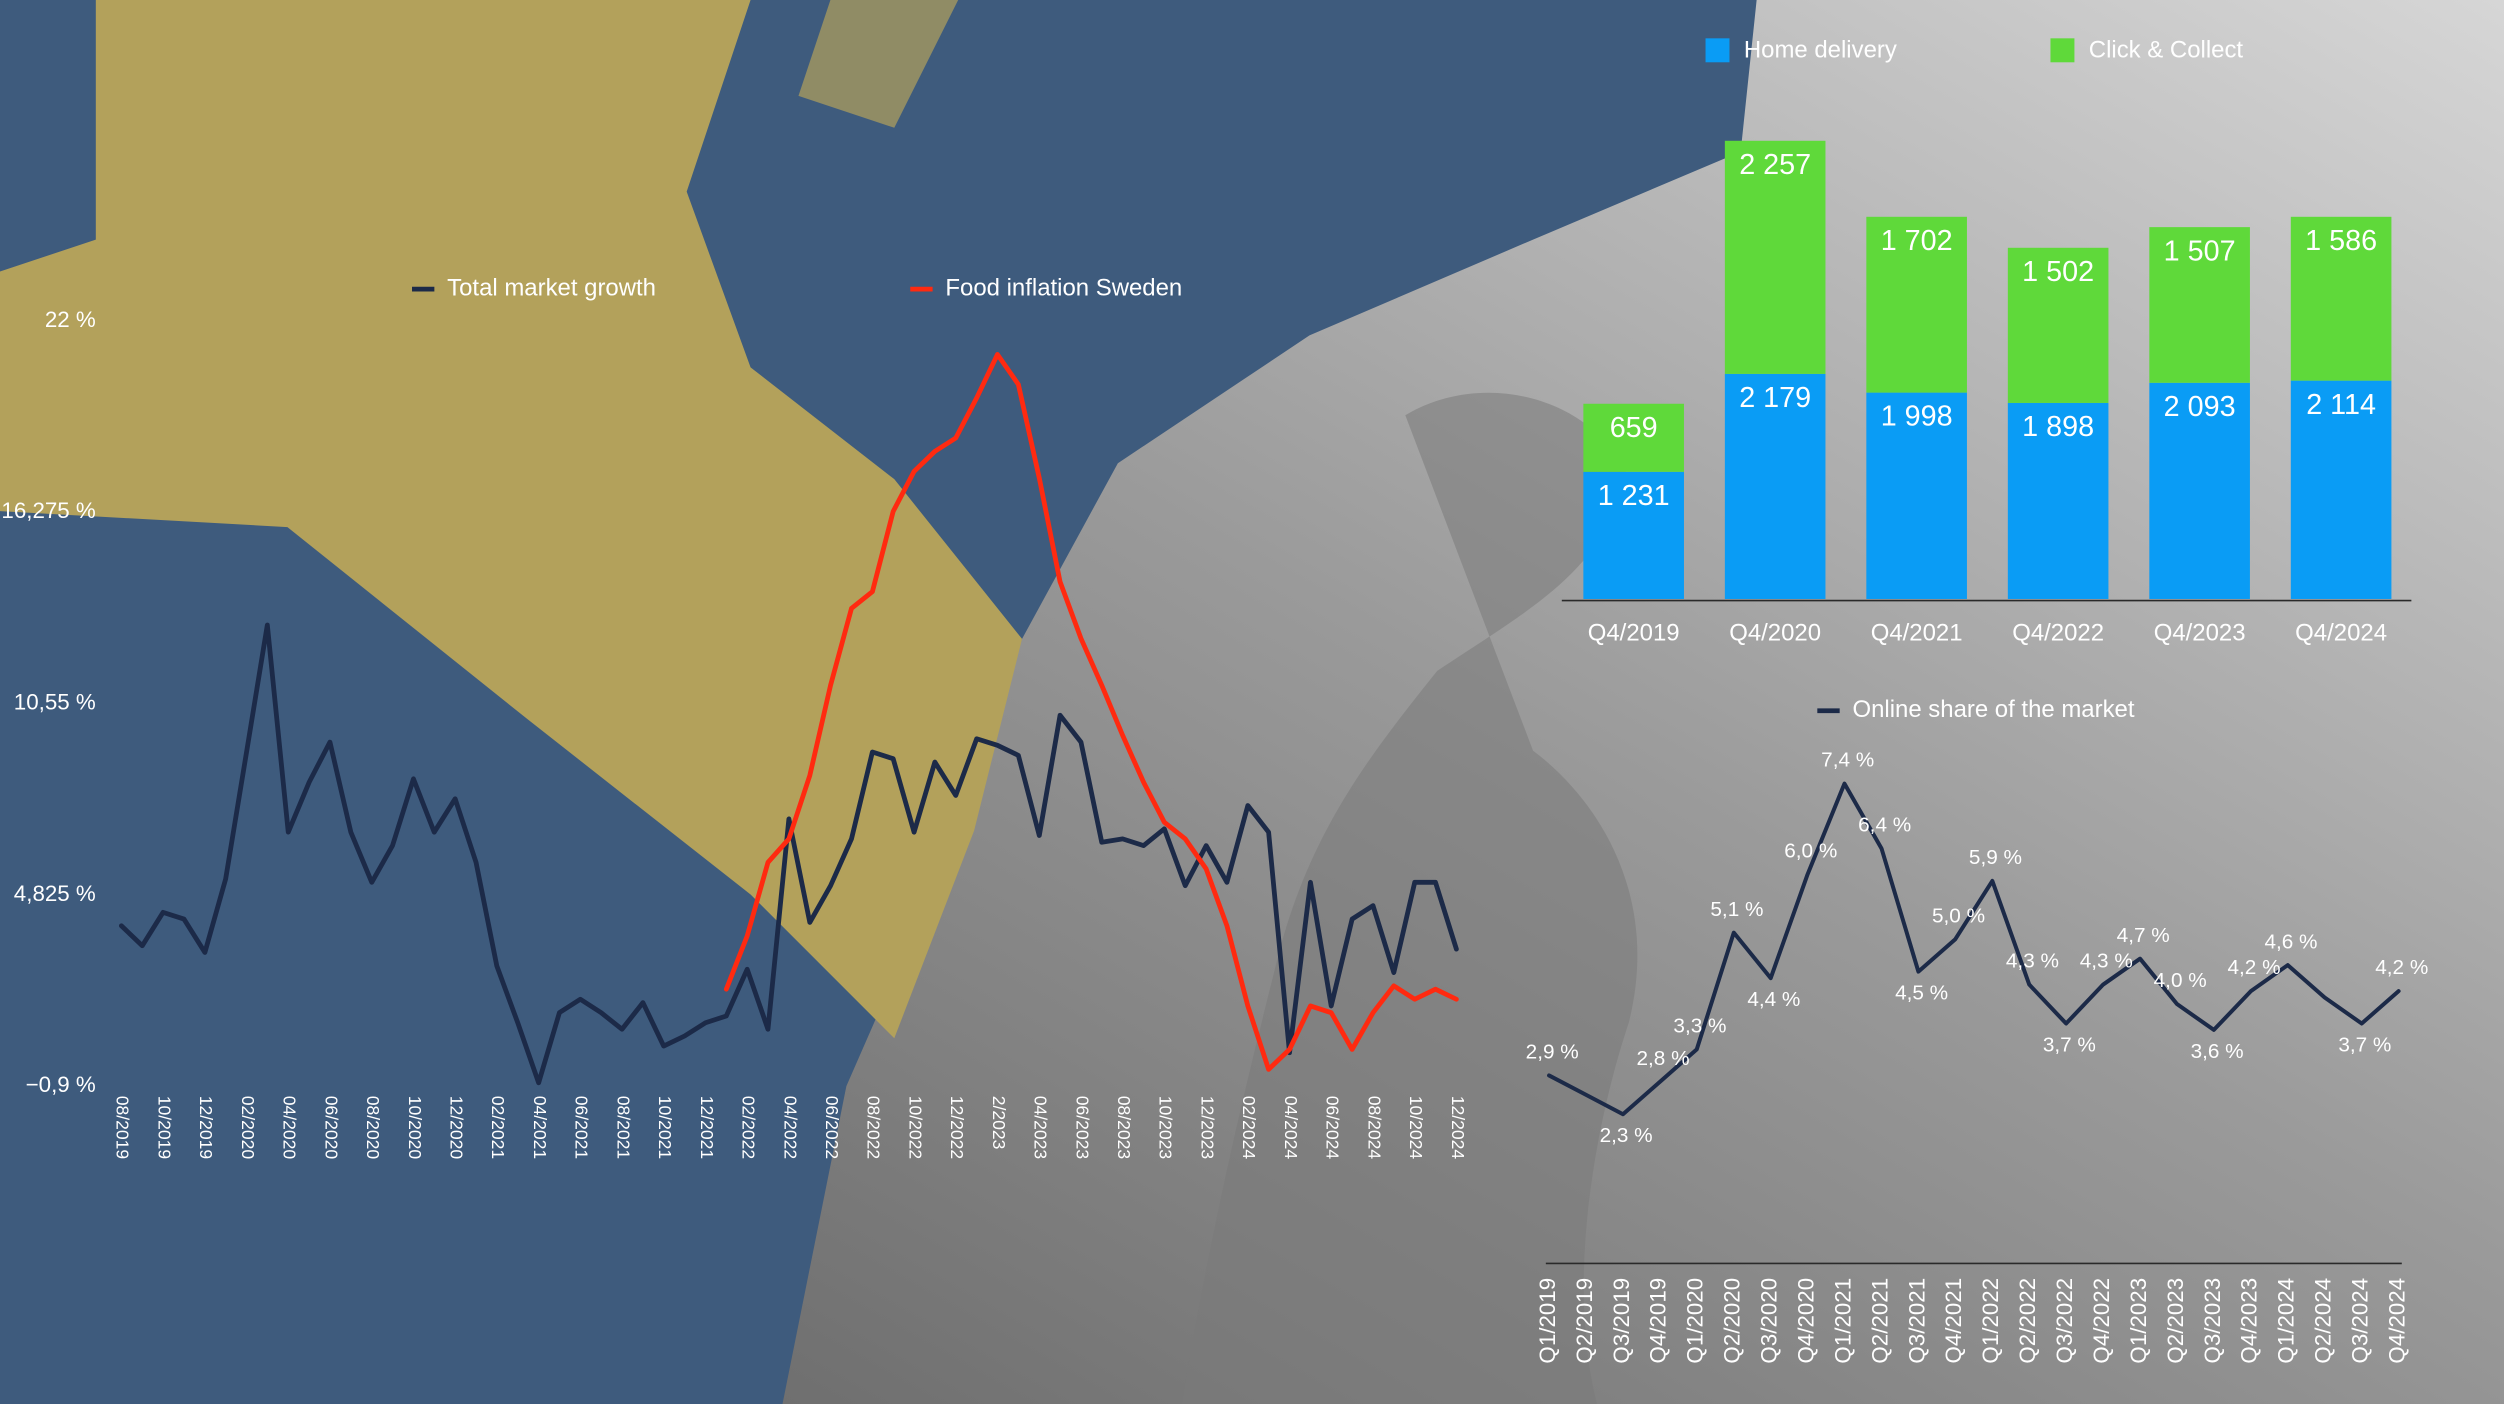  I want to click on legend-label: Total market growth, so click(551, 287).